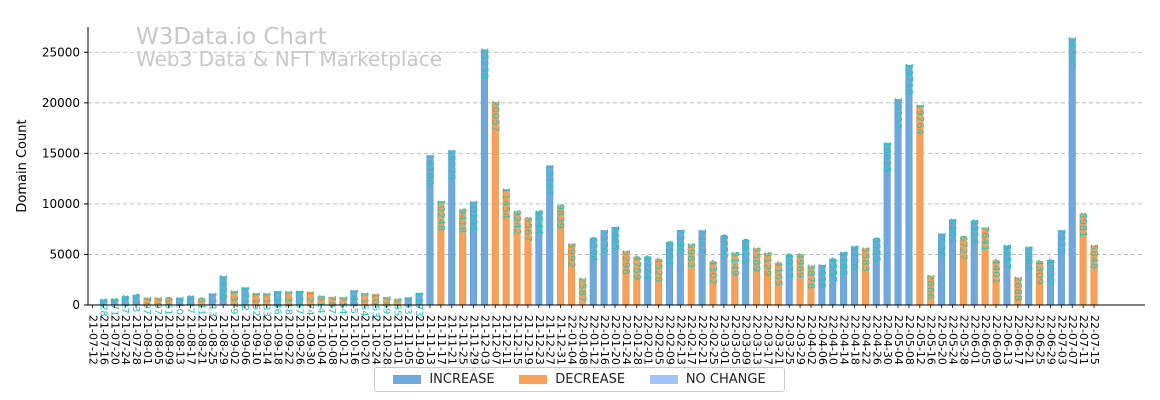 Image resolution: width=1160 pixels, height=400 pixels. What do you see at coordinates (637, 340) in the screenshot?
I see `x-tick-label-22-01-28: 22-01-28` at bounding box center [637, 340].